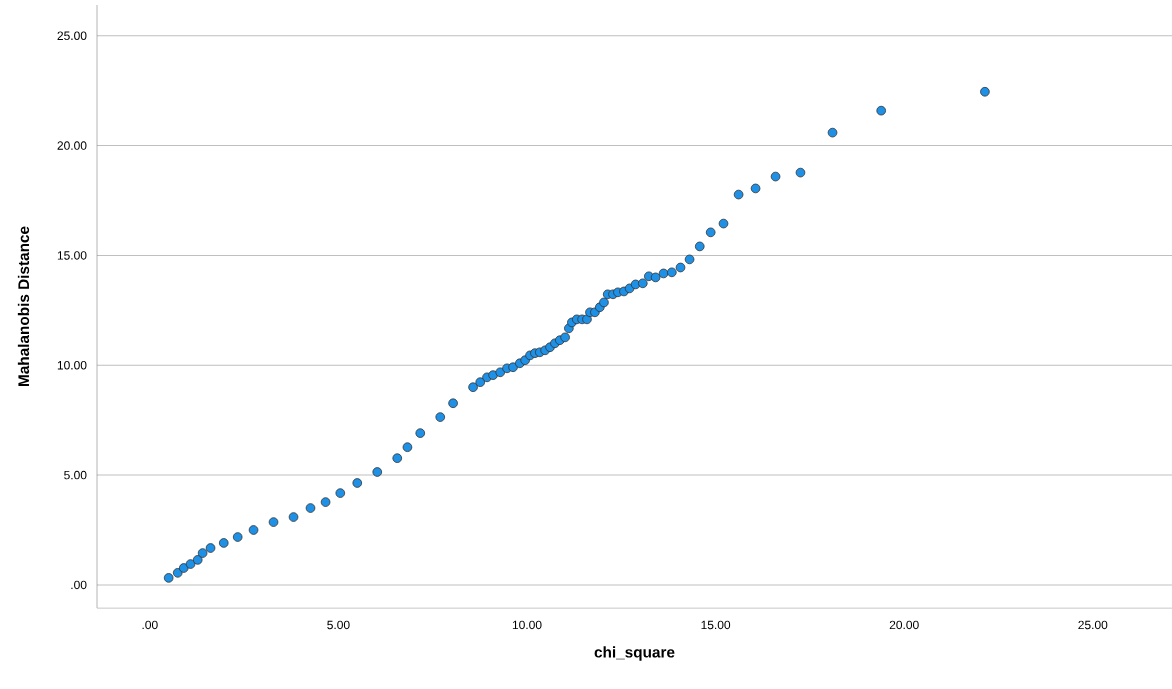  I want to click on x-tick-label: .00, so click(150, 625).